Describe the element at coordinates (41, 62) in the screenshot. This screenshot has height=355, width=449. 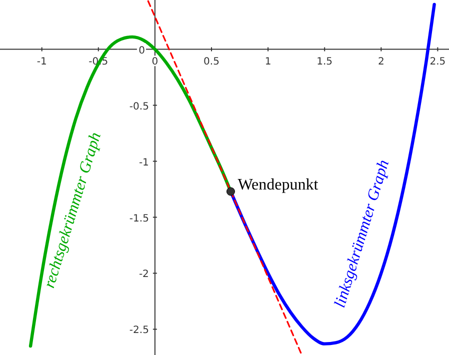
I see `x-tick-label: -1` at that location.